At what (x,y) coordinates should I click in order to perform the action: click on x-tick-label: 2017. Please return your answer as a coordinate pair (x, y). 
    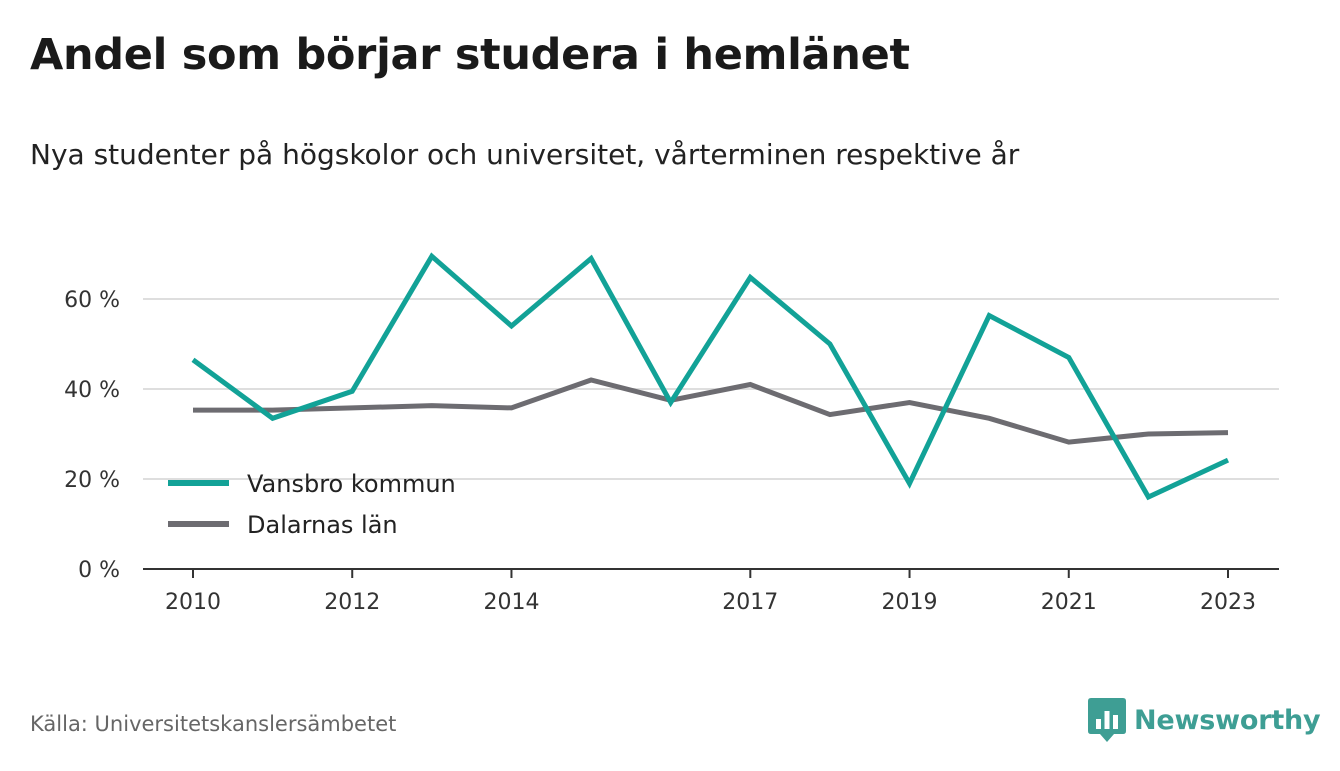
    Looking at the image, I should click on (750, 602).